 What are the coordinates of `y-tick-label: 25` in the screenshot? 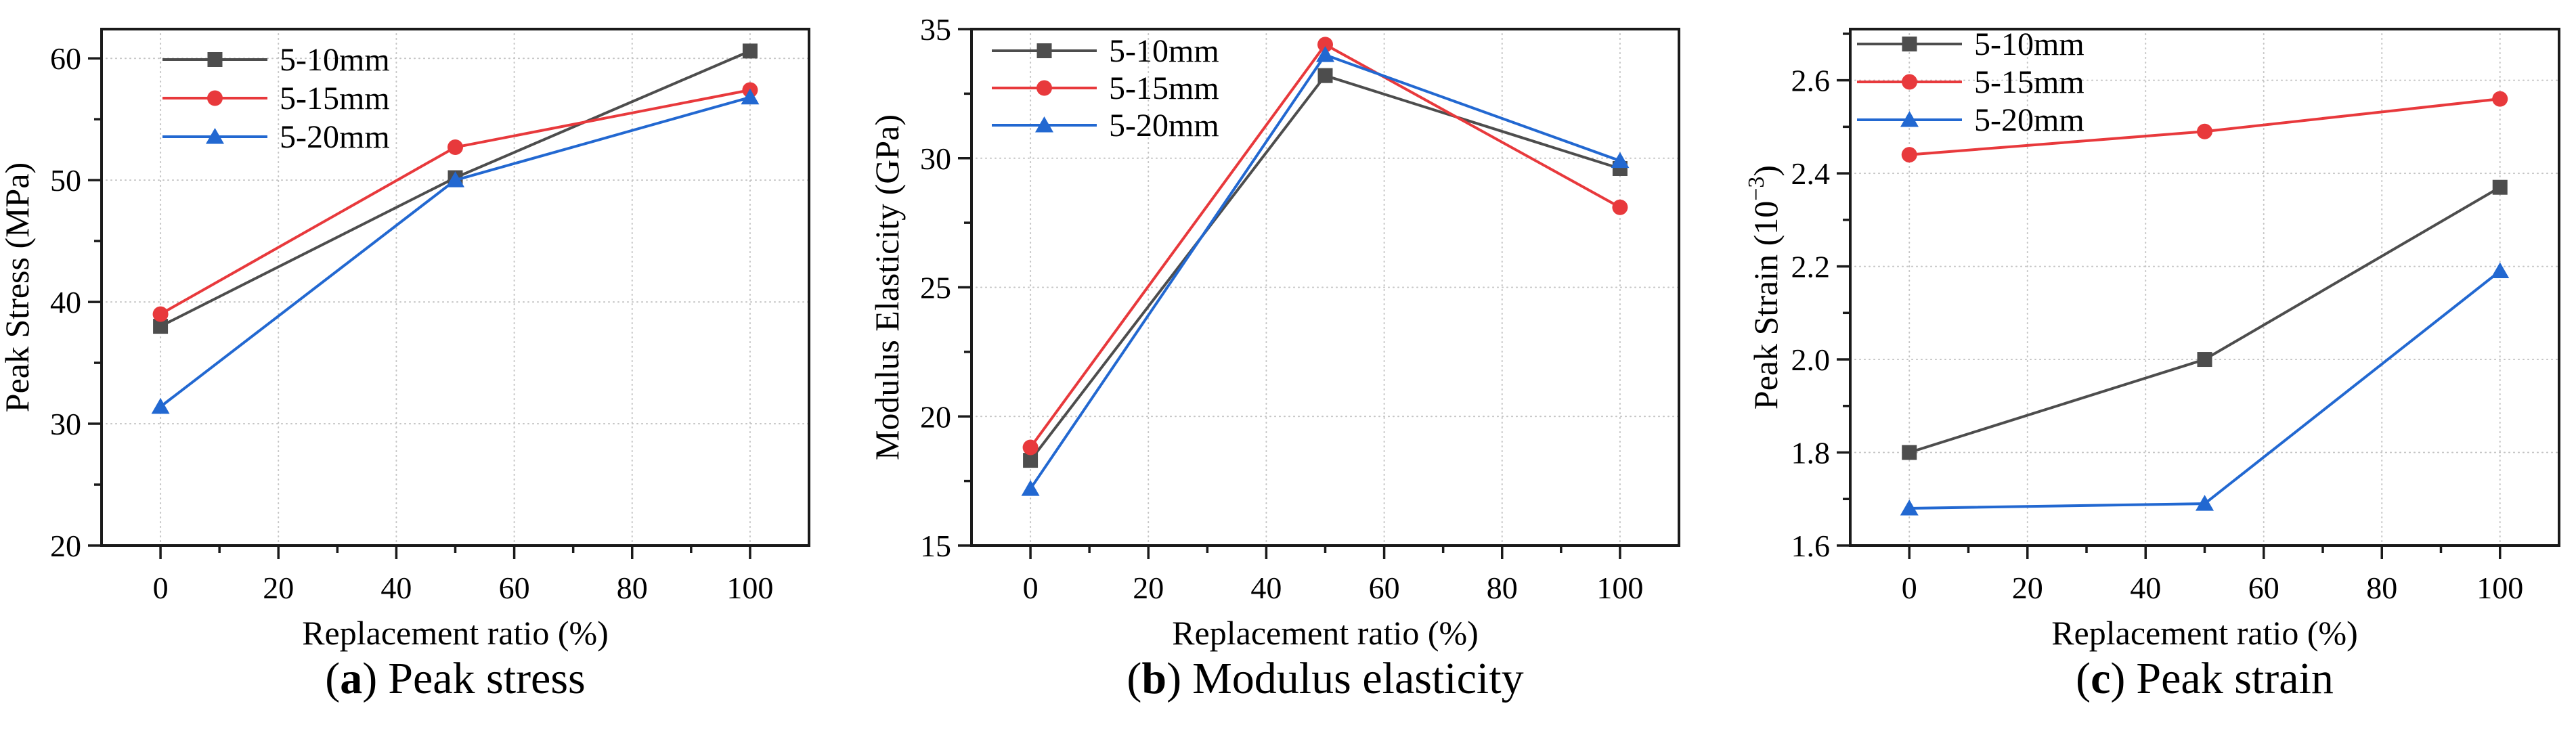 It's located at (935, 288).